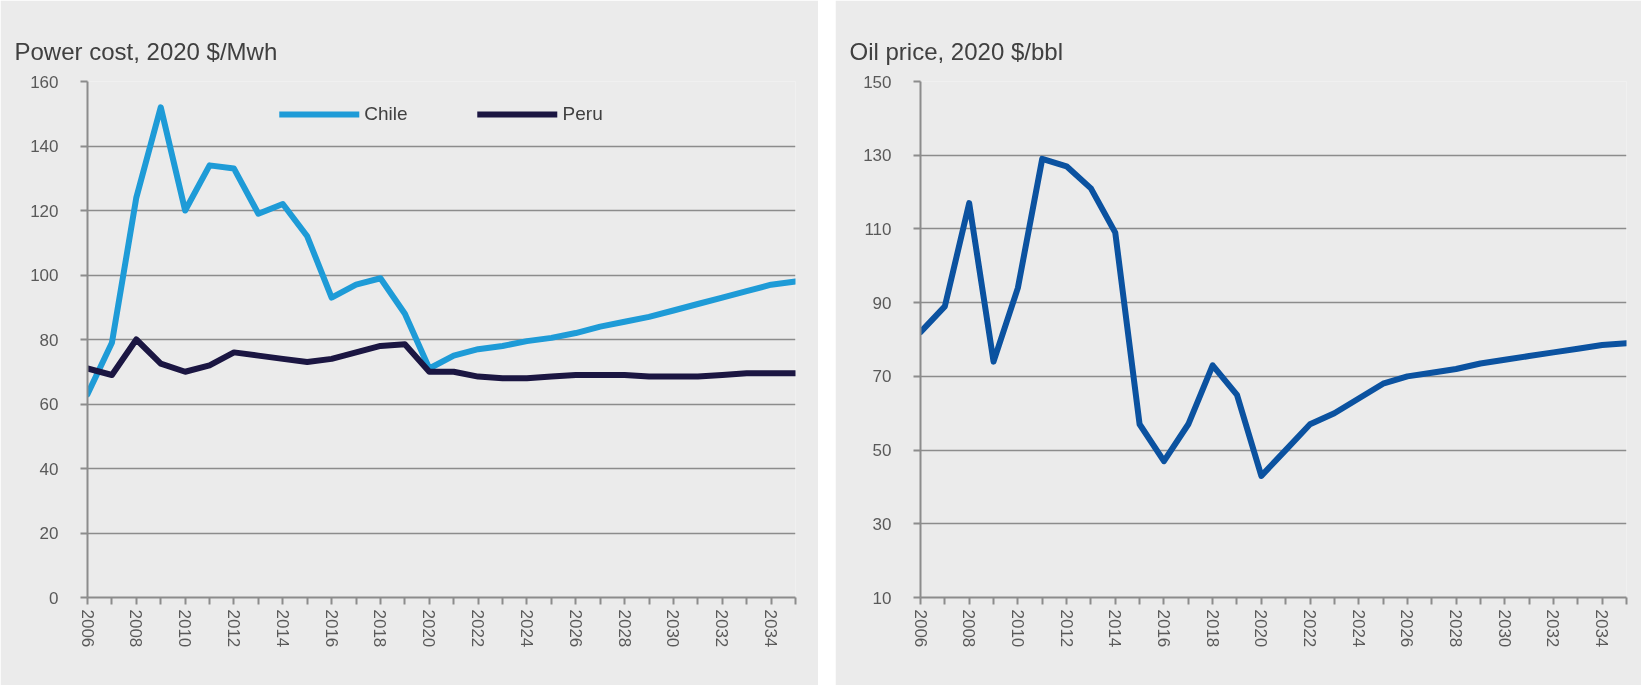  I want to click on y-tick-label: 0, so click(54, 598).